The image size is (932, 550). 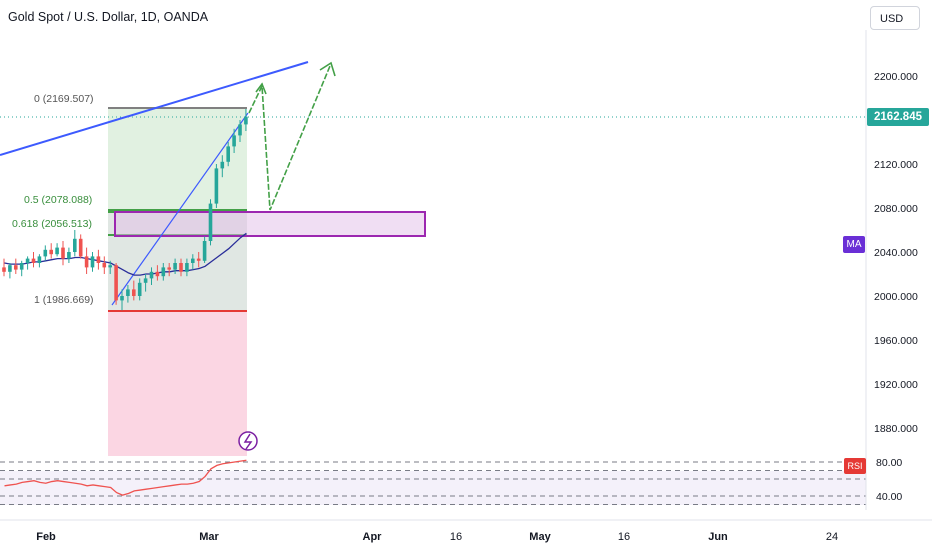 What do you see at coordinates (46, 537) in the screenshot?
I see `time-tick-label: Feb` at bounding box center [46, 537].